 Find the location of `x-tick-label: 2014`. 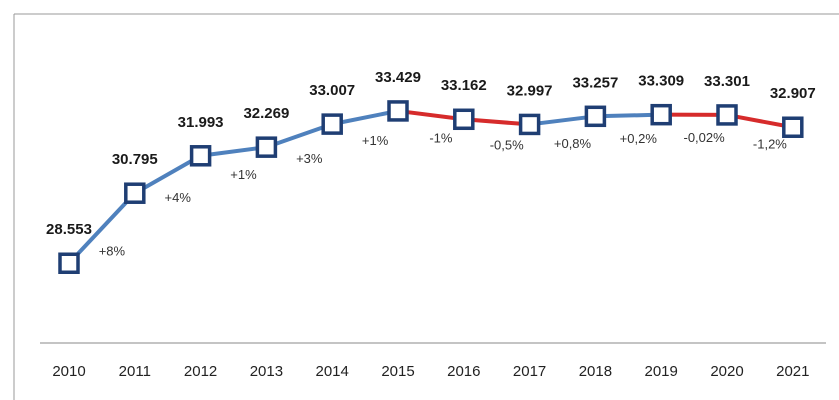

x-tick-label: 2014 is located at coordinates (332, 371).